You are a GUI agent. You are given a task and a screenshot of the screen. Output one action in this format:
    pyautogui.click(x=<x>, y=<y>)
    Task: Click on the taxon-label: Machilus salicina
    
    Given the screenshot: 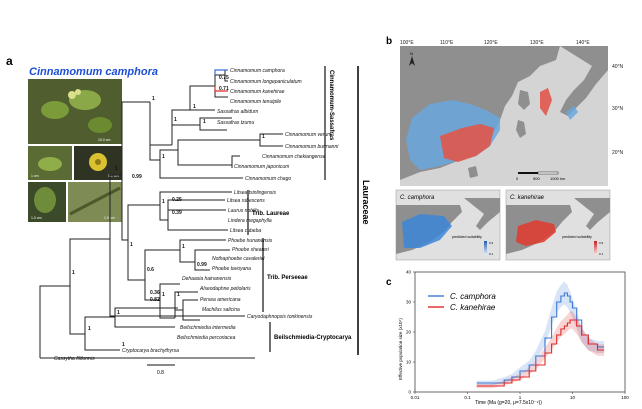 What is the action you would take?
    pyautogui.click(x=221, y=310)
    